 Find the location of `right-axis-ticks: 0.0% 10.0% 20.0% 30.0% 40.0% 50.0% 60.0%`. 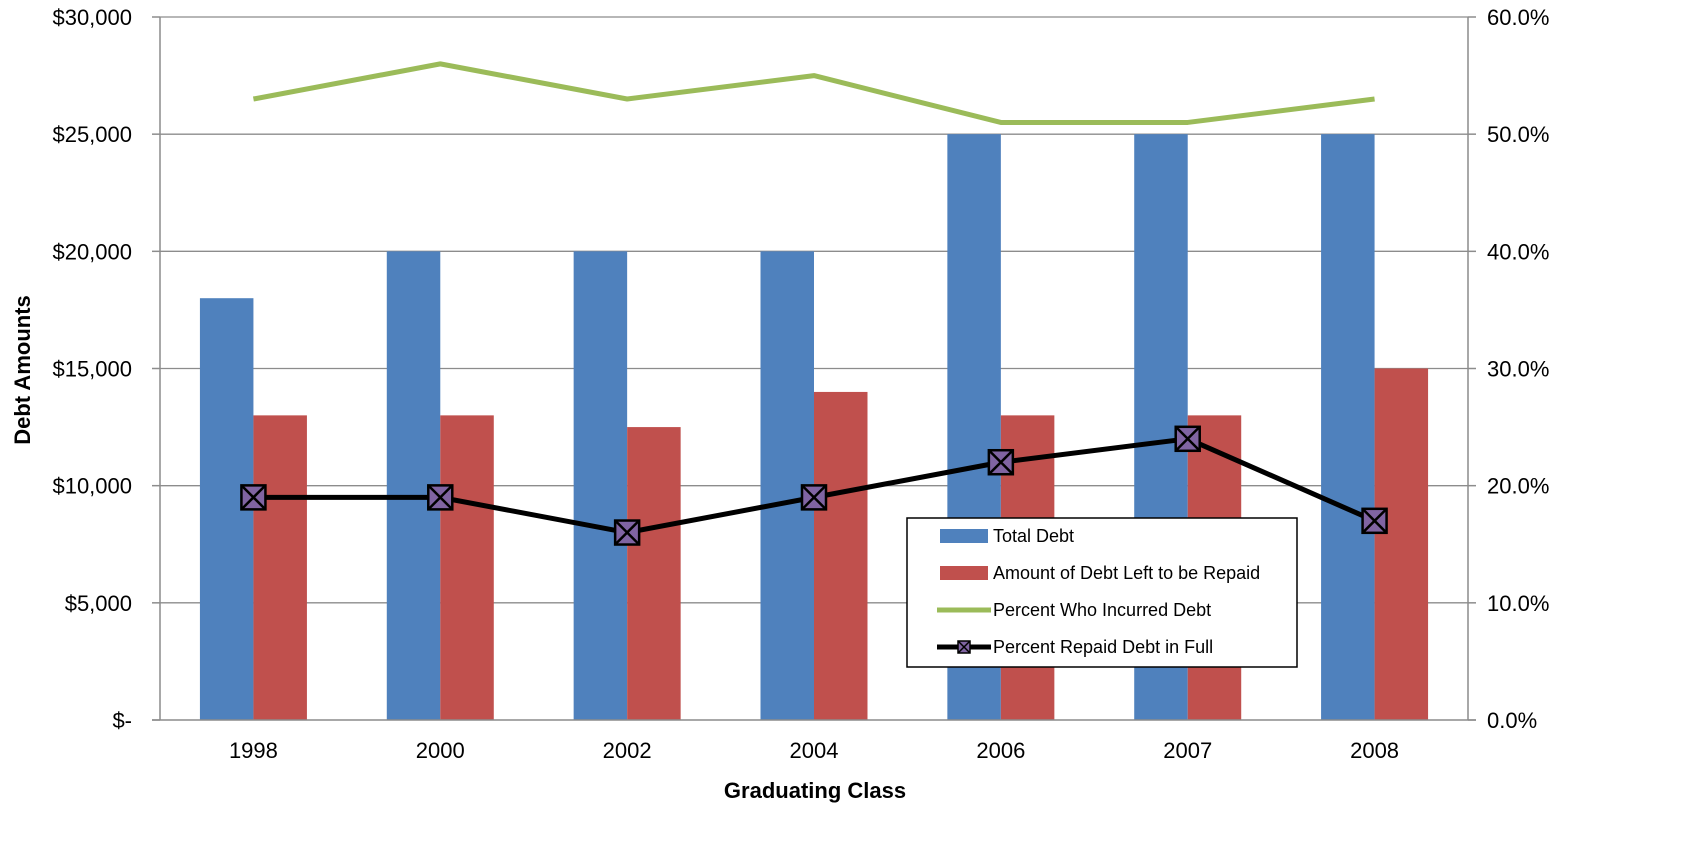

right-axis-ticks: 0.0% 10.0% 20.0% 30.0% 40.0% 50.0% 60.0% is located at coordinates (1518, 369).